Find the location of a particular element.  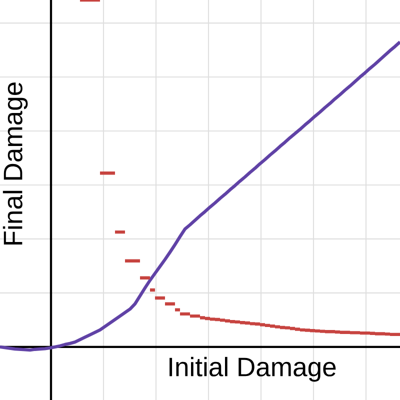

y-axis-title: Final Damage is located at coordinates (15, 163).